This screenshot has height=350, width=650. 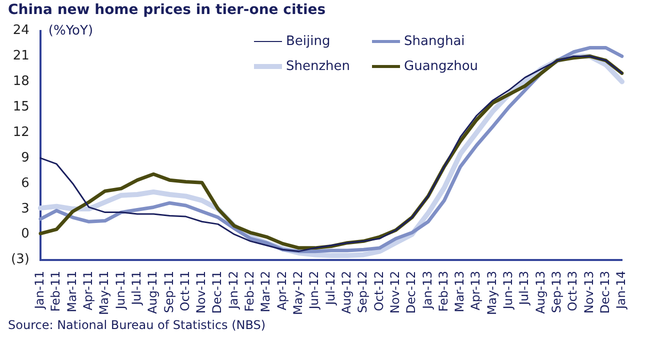 I want to click on x-tick-label: Sep-11, so click(x=169, y=292).